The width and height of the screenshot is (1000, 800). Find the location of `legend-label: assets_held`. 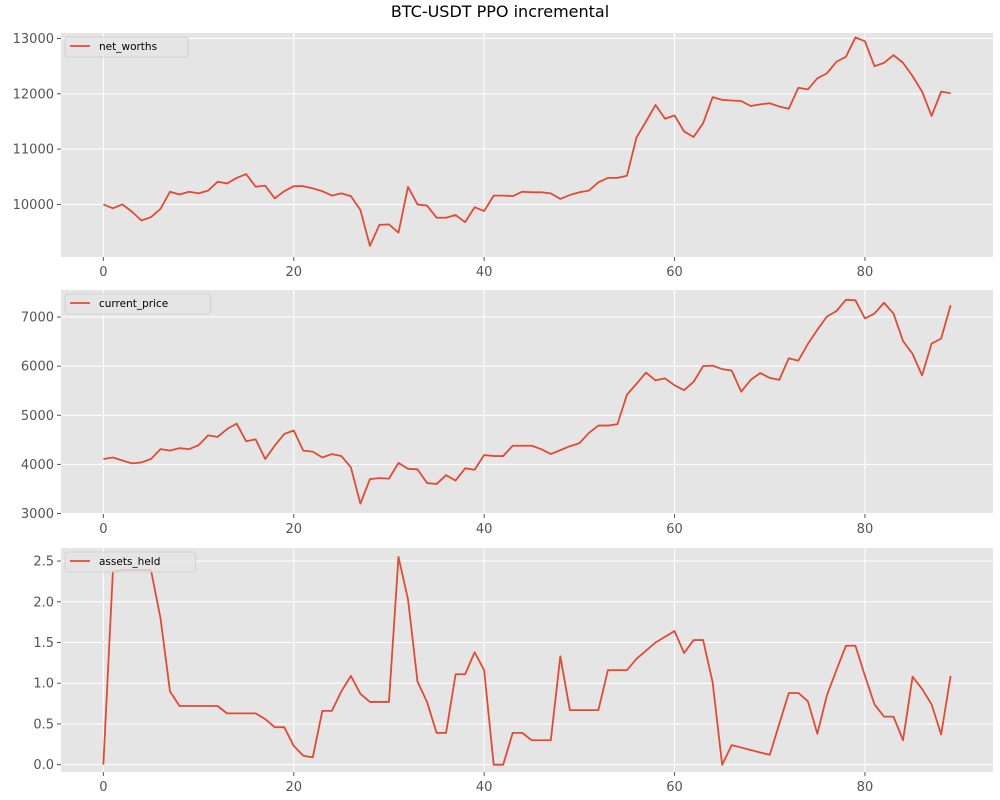

legend-label: assets_held is located at coordinates (129, 562).